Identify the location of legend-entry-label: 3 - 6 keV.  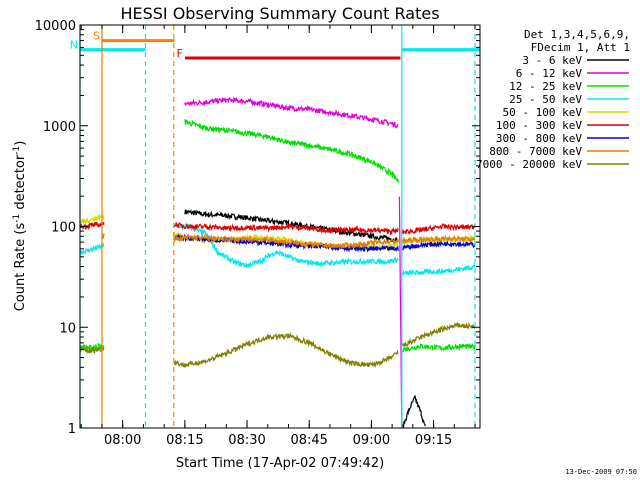
(552, 60).